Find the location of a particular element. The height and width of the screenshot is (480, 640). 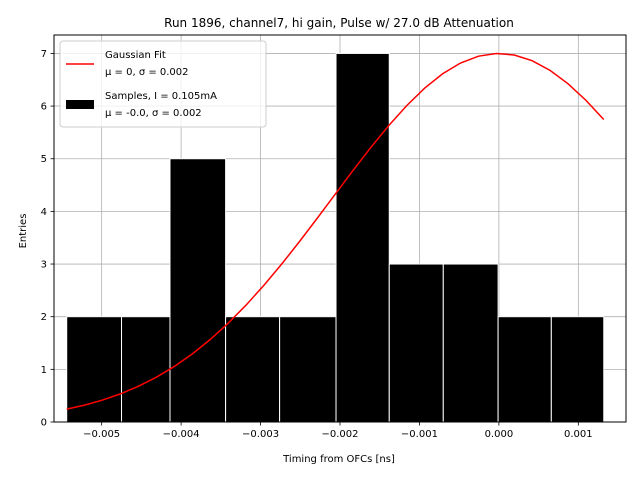

y-tick-label: 2 is located at coordinates (44, 317).